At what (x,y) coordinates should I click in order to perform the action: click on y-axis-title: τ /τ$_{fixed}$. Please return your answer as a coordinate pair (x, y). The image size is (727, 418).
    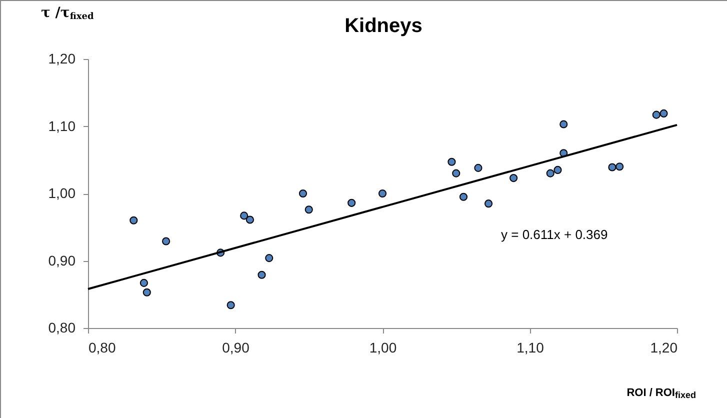
    Looking at the image, I should click on (67, 13).